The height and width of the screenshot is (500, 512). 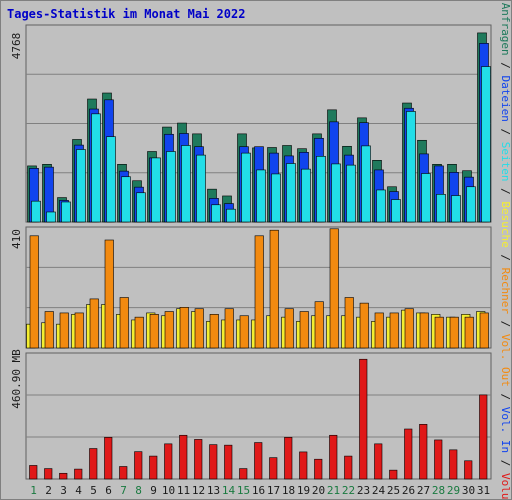 What do you see at coordinates (505, 99) in the screenshot?
I see `legend-entry: Dateien` at bounding box center [505, 99].